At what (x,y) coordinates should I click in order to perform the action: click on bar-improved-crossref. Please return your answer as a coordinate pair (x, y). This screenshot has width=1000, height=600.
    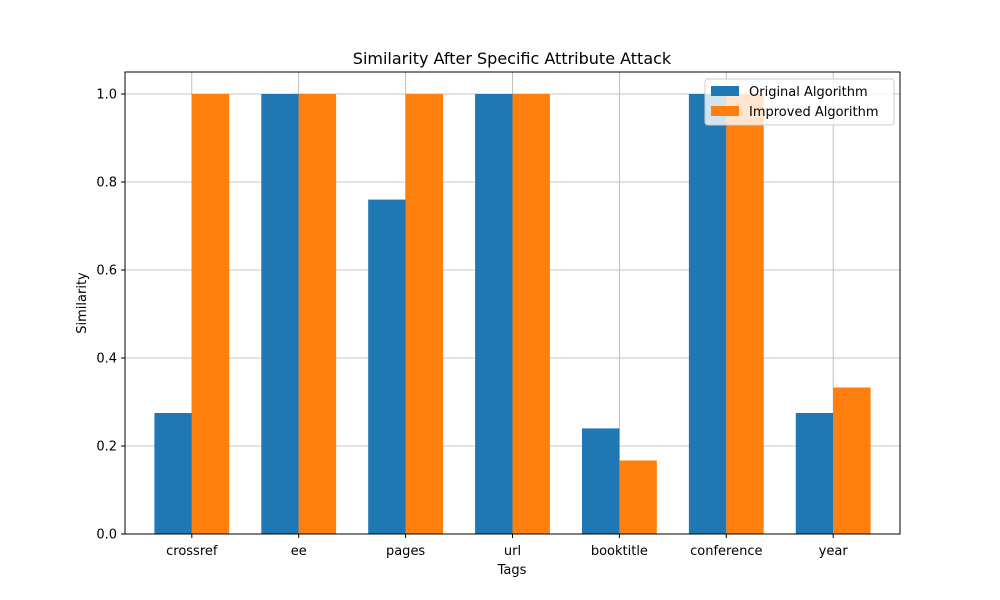
    Looking at the image, I should click on (210, 314).